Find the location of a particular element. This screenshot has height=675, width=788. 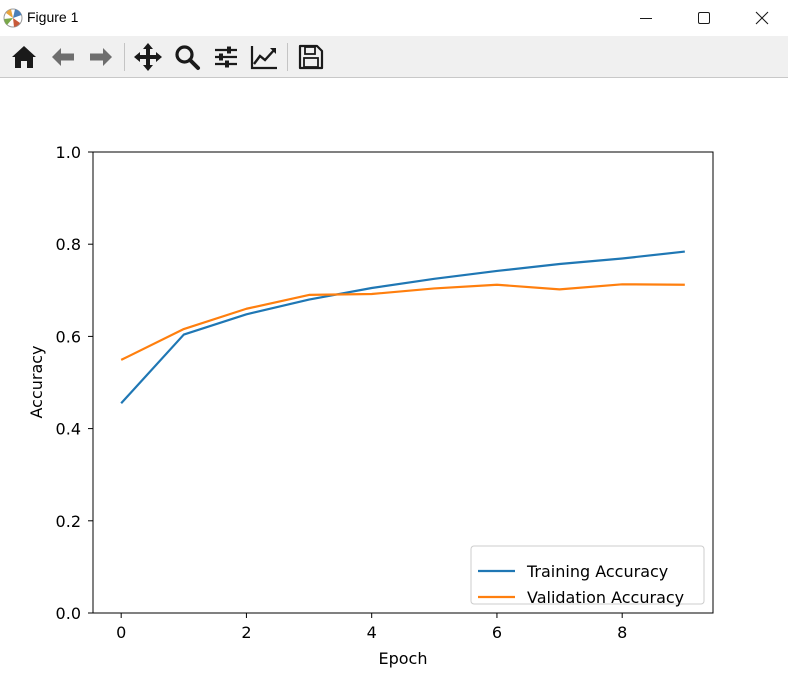

edit-axis-button is located at coordinates (264, 57).